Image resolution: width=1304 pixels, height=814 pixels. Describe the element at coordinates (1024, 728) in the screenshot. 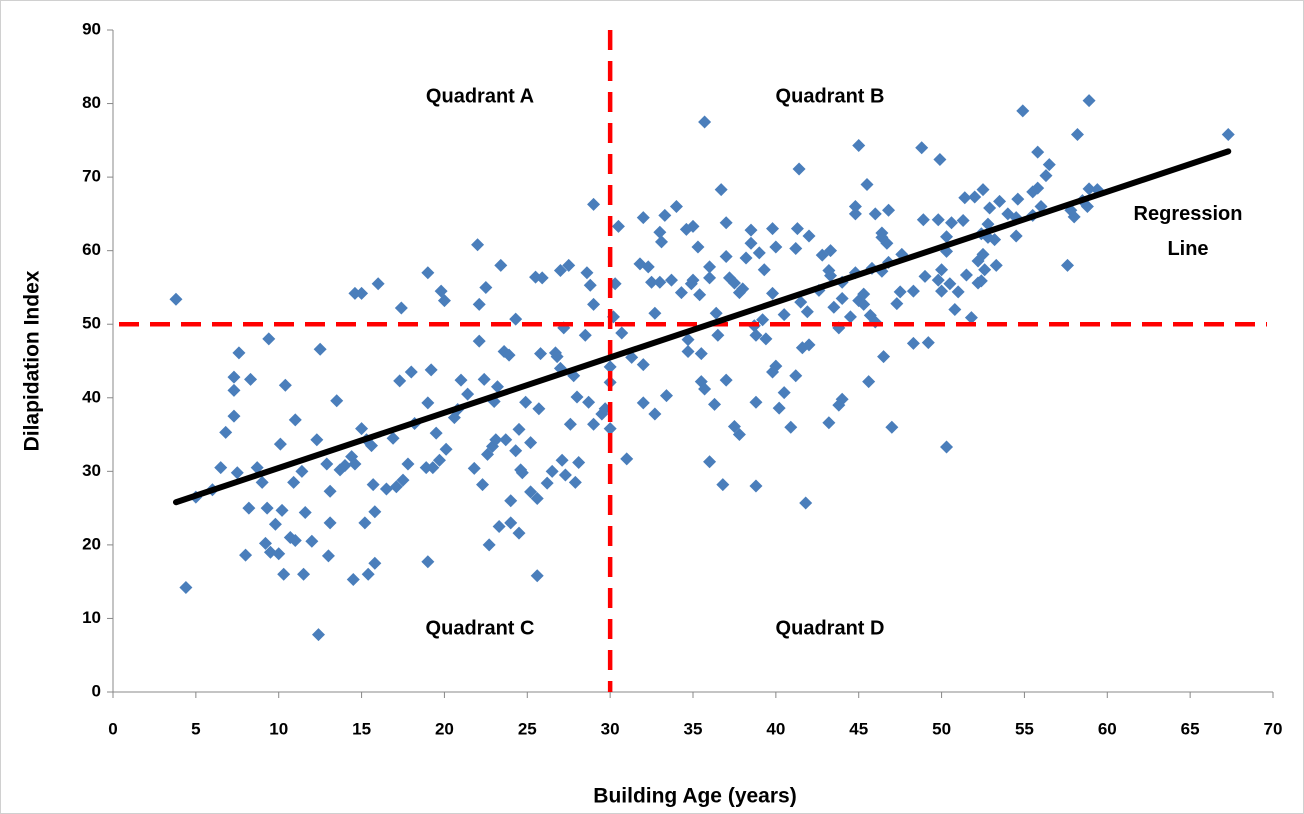

I see `x-tick-label: 55` at that location.